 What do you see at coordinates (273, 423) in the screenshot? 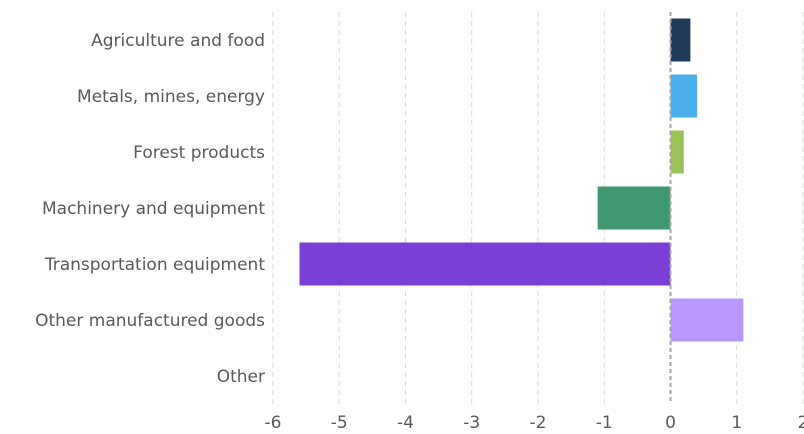
I see `x-tick-label: -6` at bounding box center [273, 423].